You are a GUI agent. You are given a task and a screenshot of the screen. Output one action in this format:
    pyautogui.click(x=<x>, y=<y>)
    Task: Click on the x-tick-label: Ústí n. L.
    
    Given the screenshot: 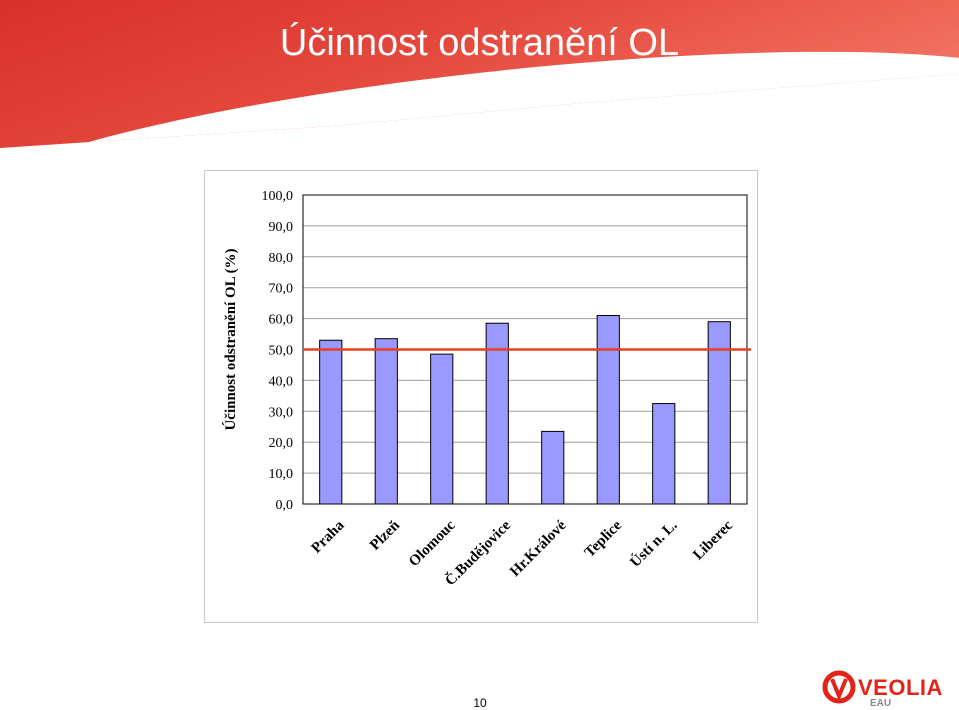 What is the action you would take?
    pyautogui.click(x=654, y=544)
    